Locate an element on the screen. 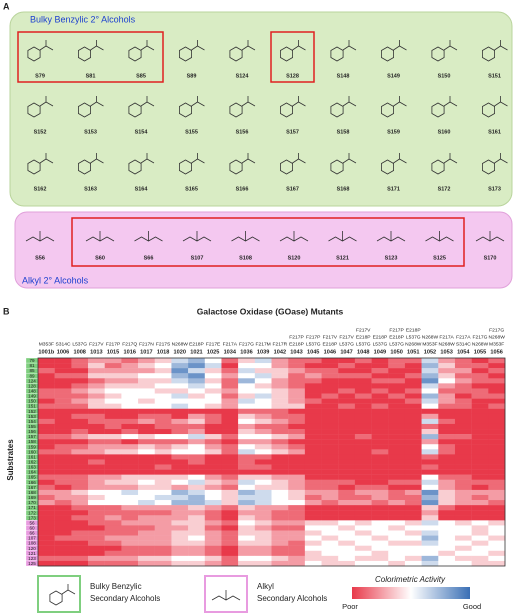 This screenshot has width=520, height=615. column-label: 1049 is located at coordinates (380, 352).